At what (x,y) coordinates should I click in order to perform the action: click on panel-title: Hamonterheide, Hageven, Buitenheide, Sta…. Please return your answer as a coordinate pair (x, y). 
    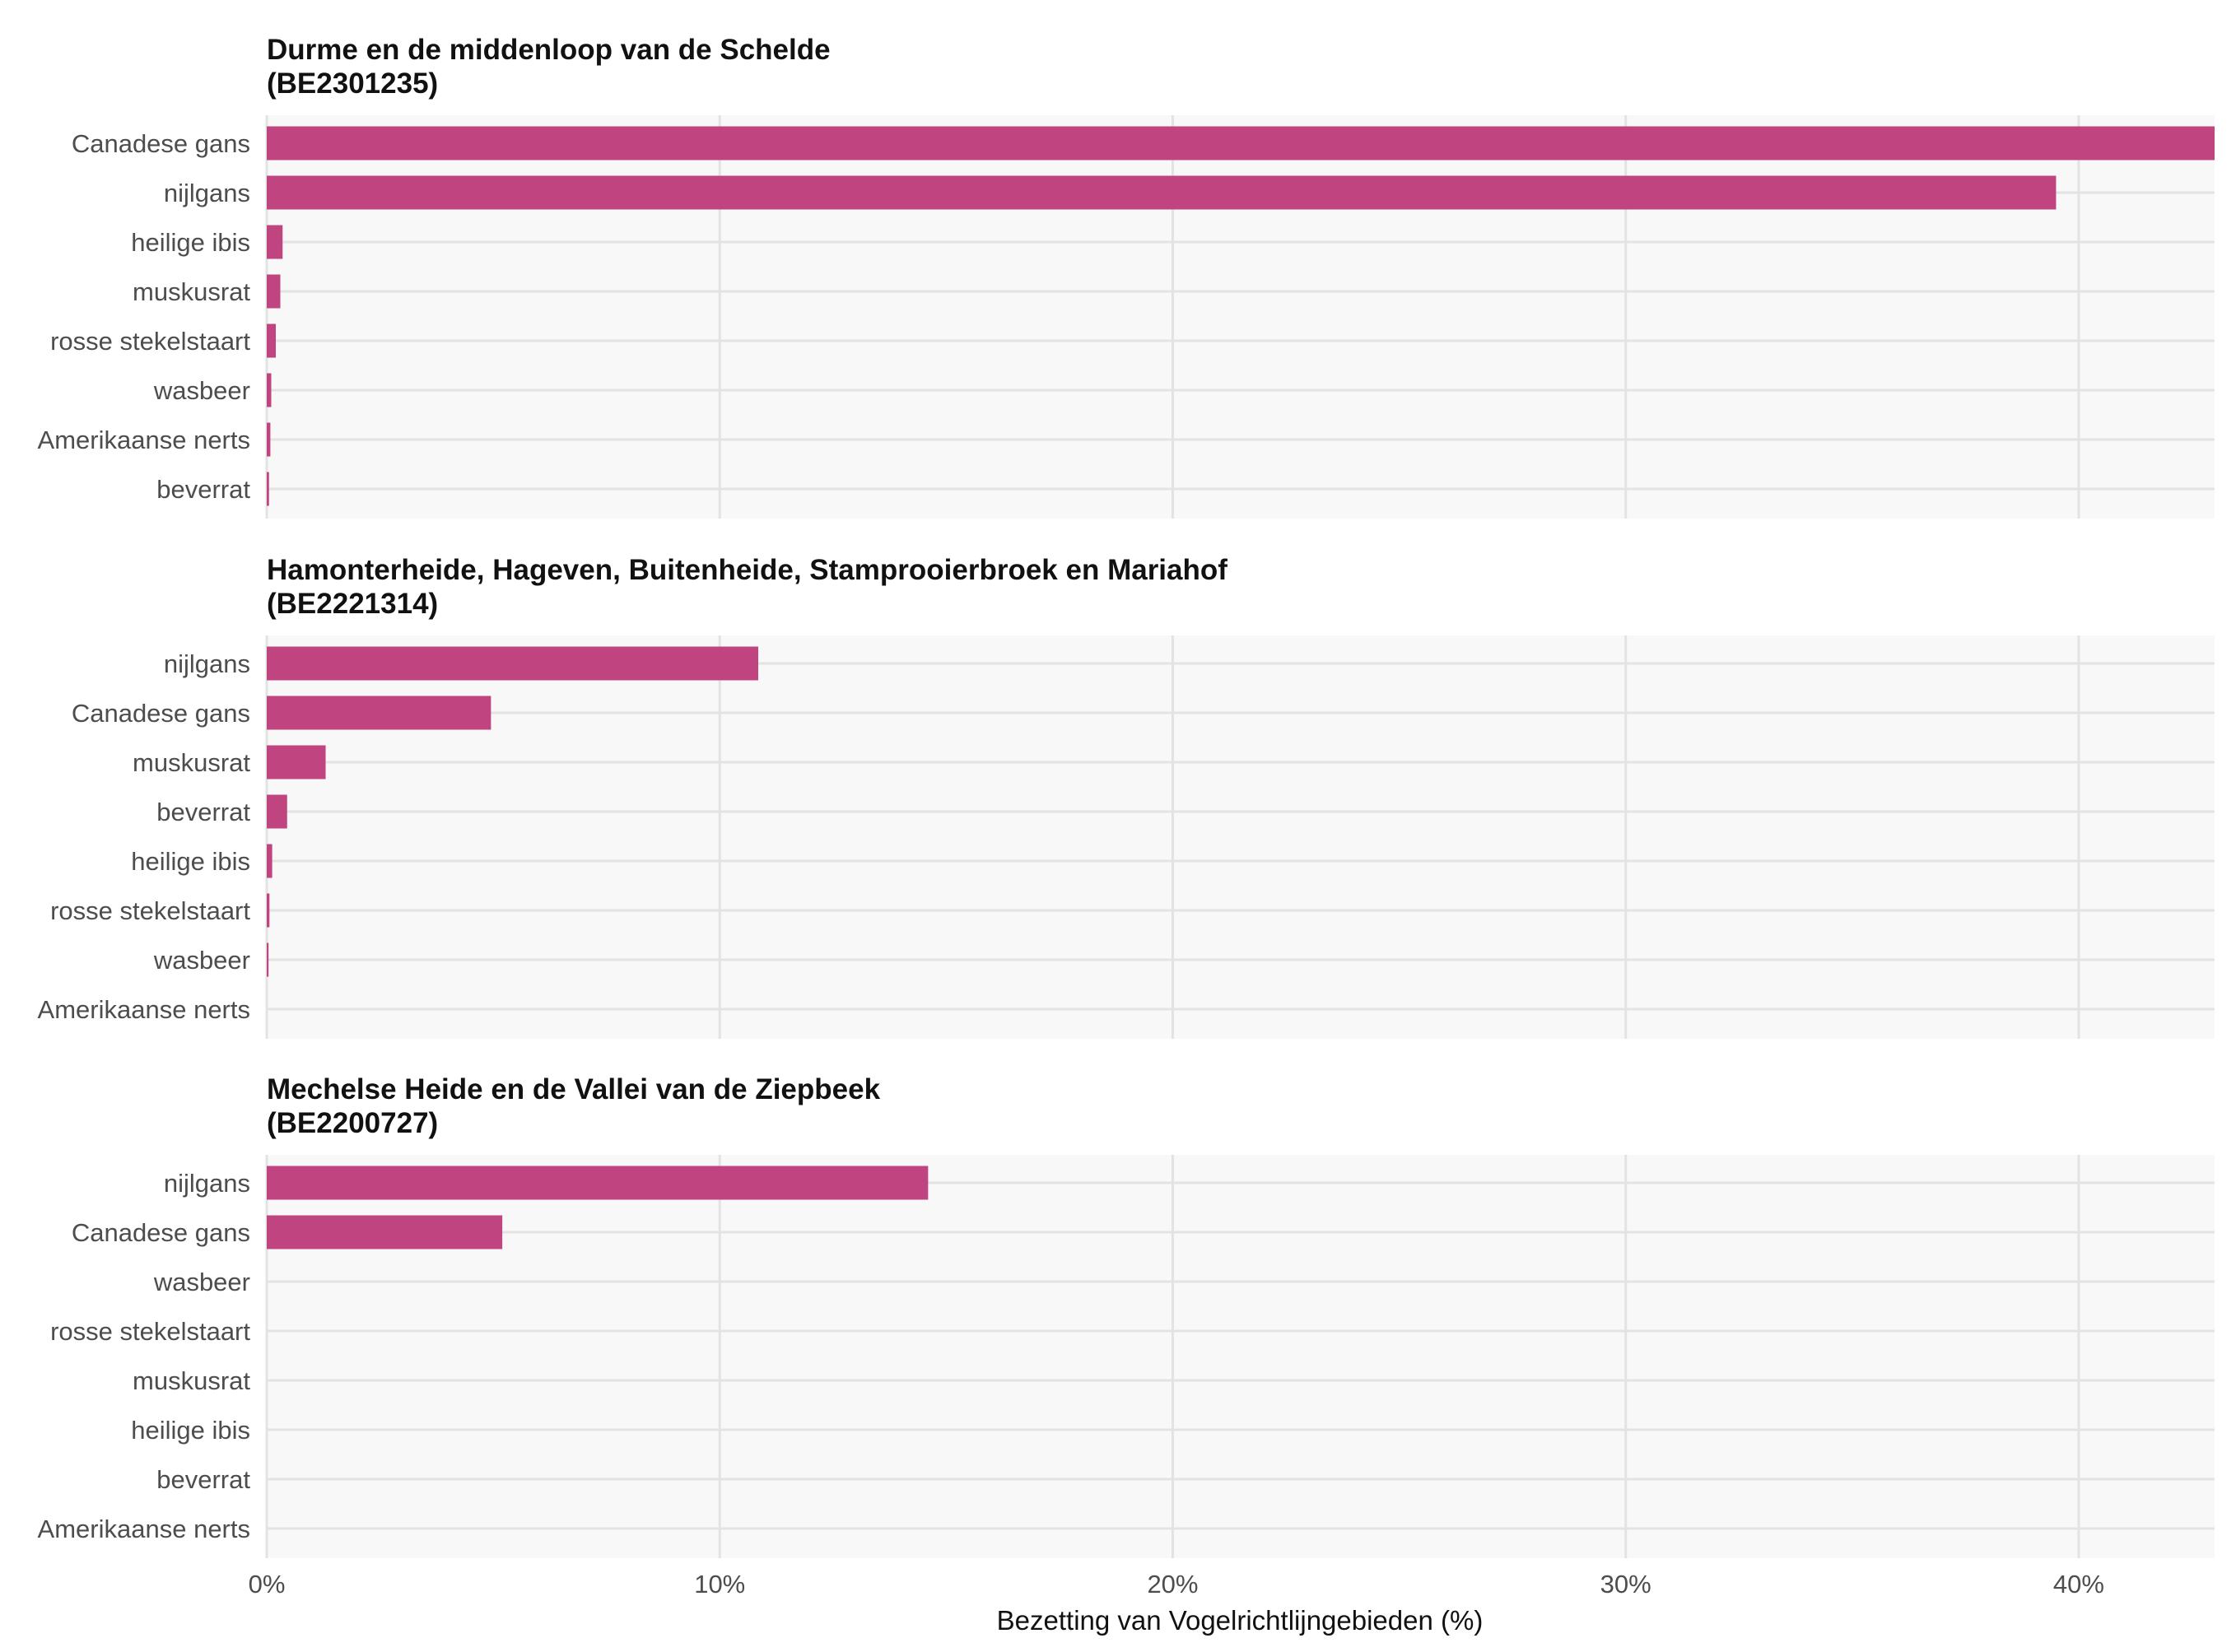
    Looking at the image, I should click on (747, 570).